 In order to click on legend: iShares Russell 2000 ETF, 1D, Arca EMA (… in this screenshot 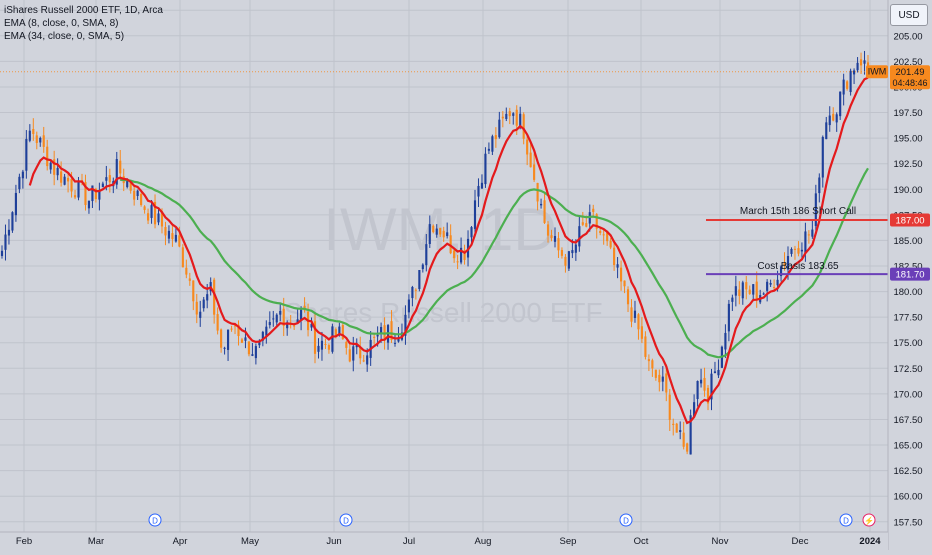, I will do `click(83, 23)`.